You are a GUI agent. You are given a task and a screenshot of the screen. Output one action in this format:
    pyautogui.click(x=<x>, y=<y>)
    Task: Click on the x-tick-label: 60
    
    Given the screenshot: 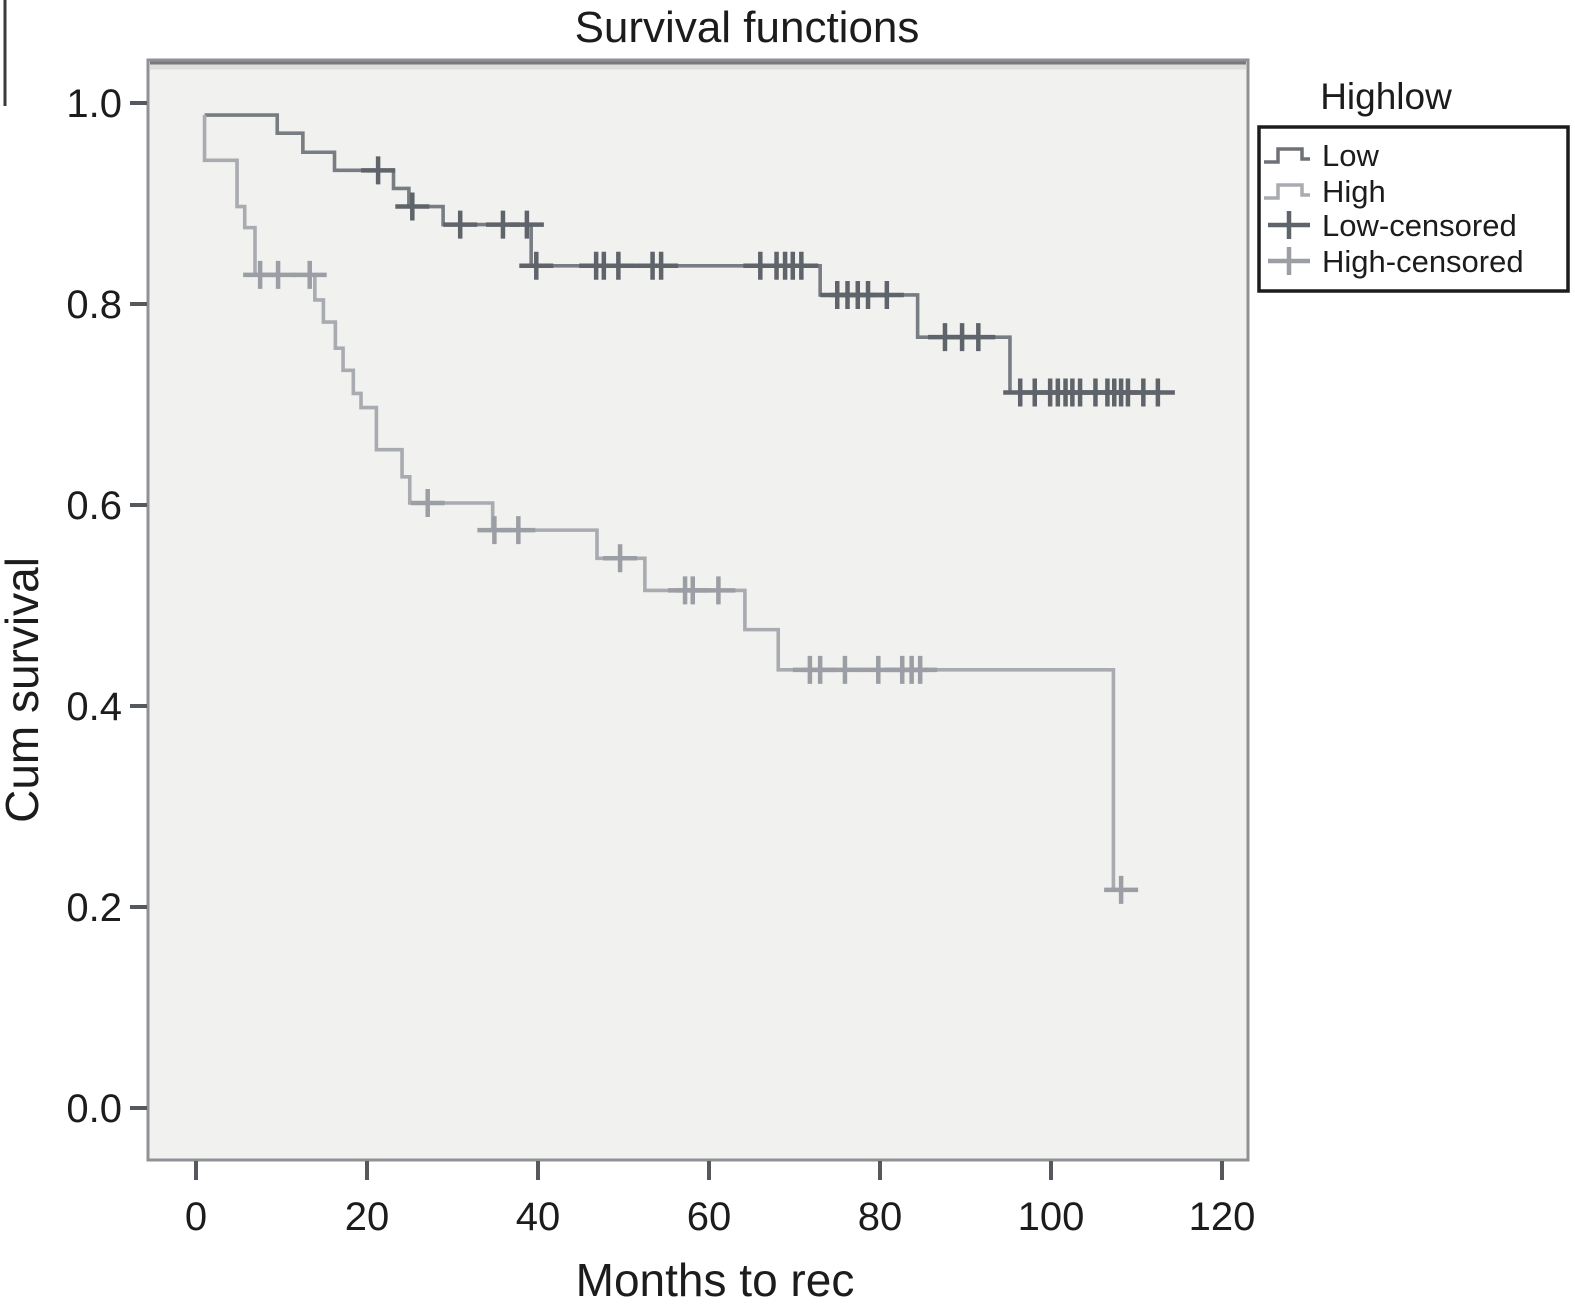 What is the action you would take?
    pyautogui.click(x=709, y=1217)
    